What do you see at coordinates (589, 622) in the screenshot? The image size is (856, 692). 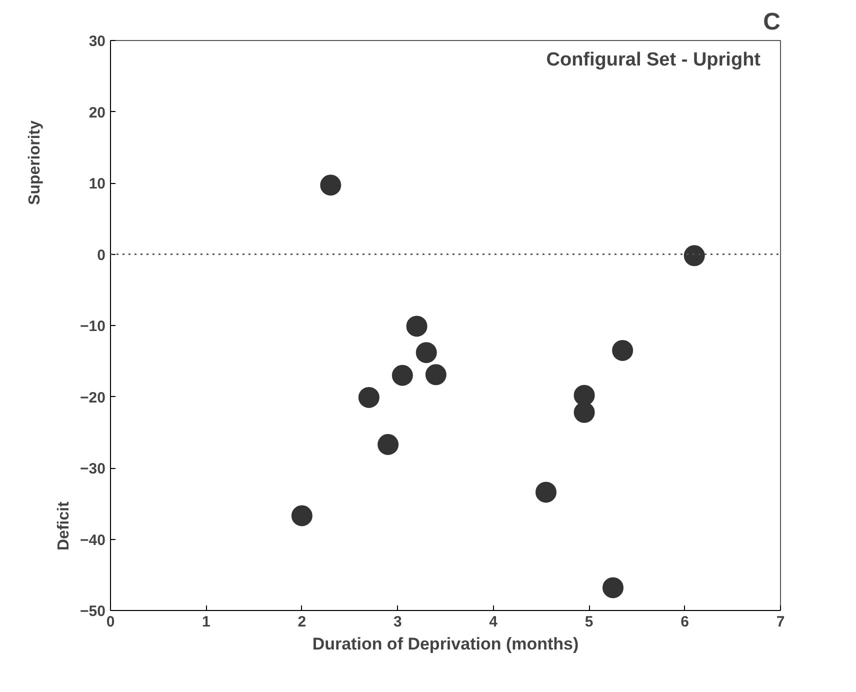 I see `x-tick-label: 5` at bounding box center [589, 622].